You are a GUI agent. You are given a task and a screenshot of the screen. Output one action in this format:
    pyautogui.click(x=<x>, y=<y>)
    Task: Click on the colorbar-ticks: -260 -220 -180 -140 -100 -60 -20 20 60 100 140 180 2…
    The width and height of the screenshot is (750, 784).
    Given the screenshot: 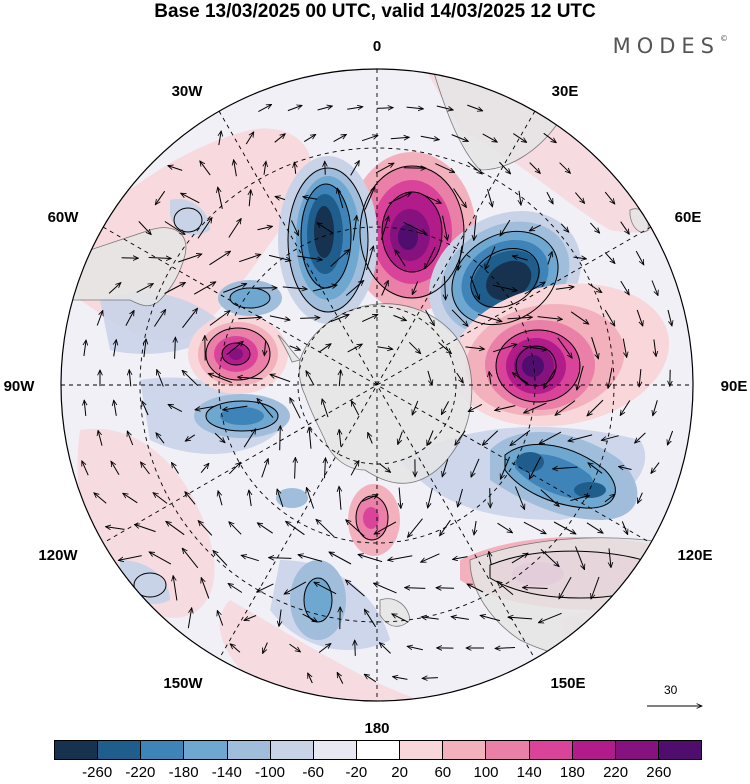 What is the action you would take?
    pyautogui.click(x=375, y=774)
    